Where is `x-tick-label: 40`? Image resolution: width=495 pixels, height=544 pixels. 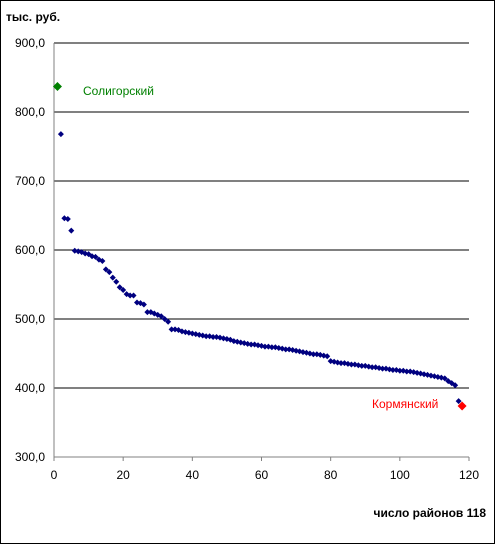 x-tick-label: 40 is located at coordinates (193, 475).